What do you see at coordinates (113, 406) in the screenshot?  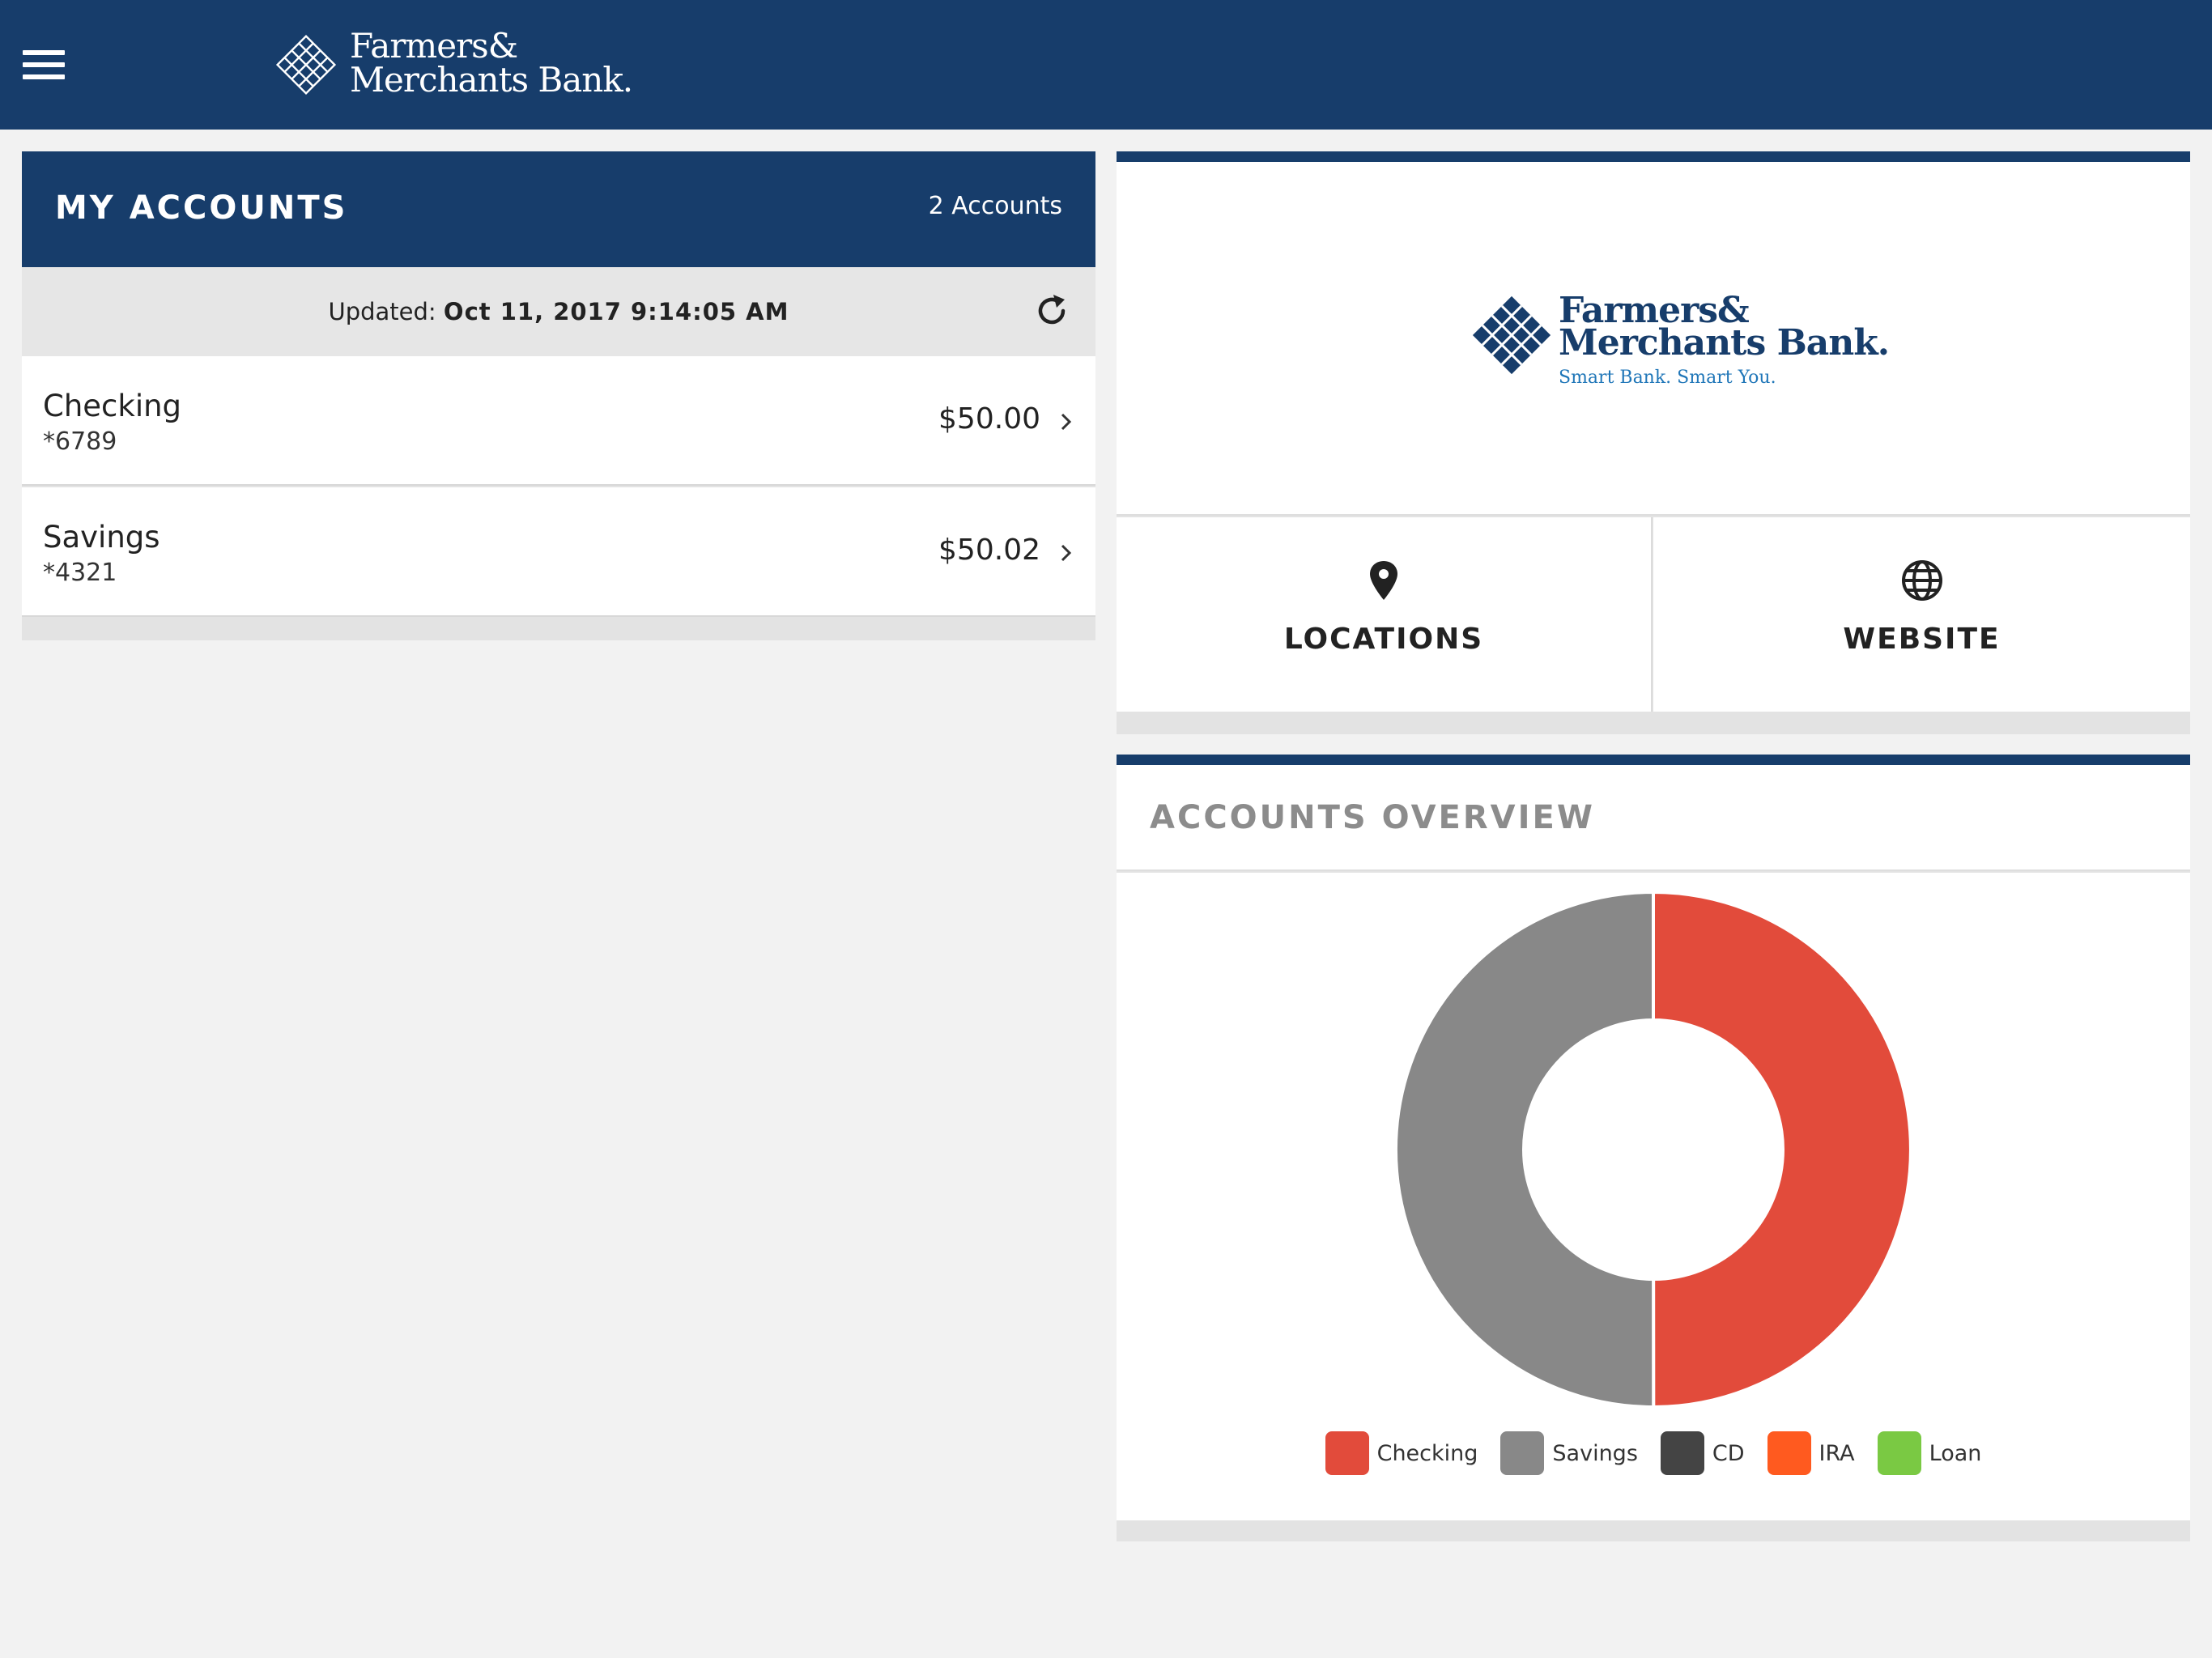 I see `account-name: Checking` at bounding box center [113, 406].